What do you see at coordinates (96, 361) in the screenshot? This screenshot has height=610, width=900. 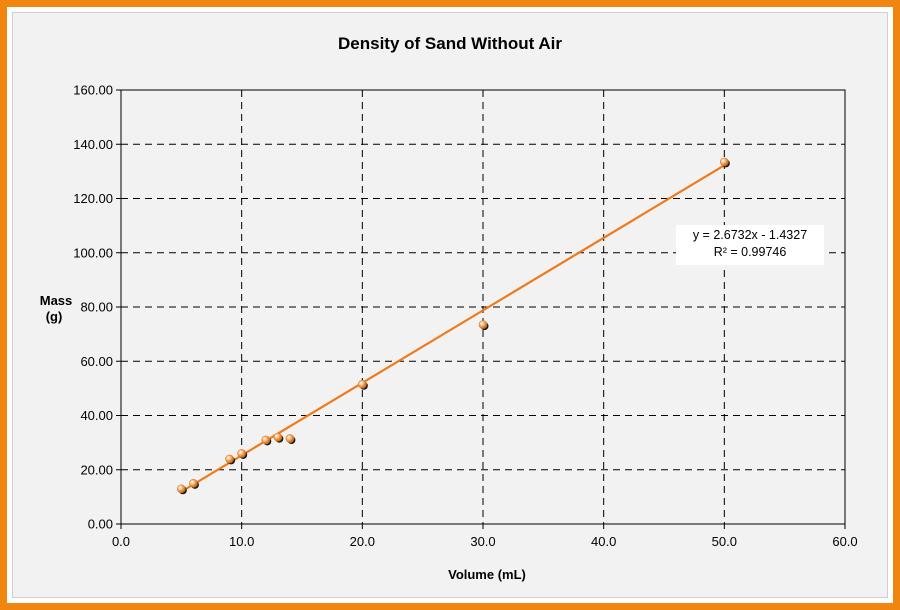 I see `y-tick-label: 60.00` at bounding box center [96, 361].